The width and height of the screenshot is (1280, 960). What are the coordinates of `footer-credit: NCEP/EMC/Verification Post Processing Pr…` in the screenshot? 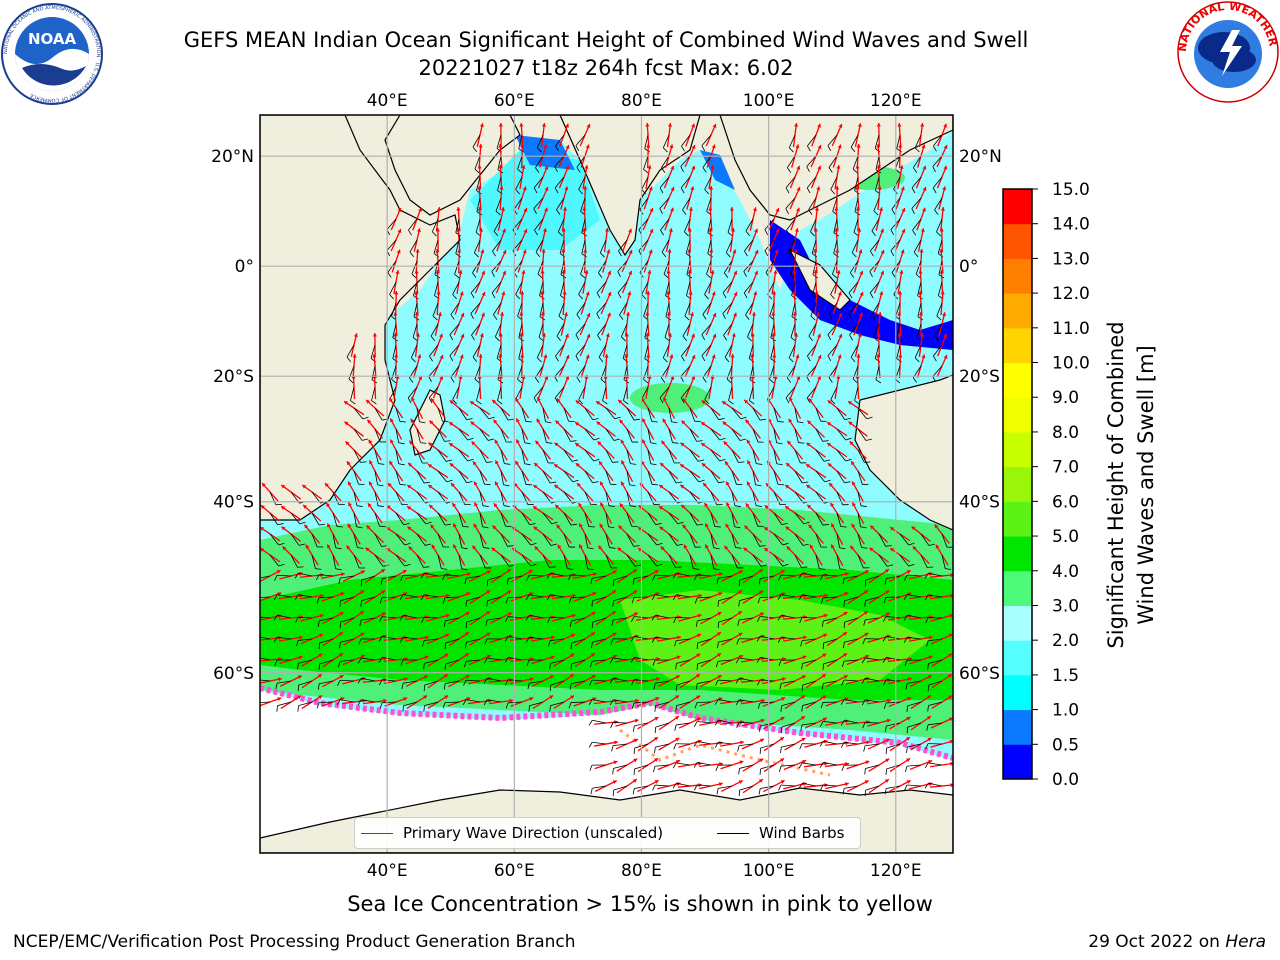 It's located at (294, 942).